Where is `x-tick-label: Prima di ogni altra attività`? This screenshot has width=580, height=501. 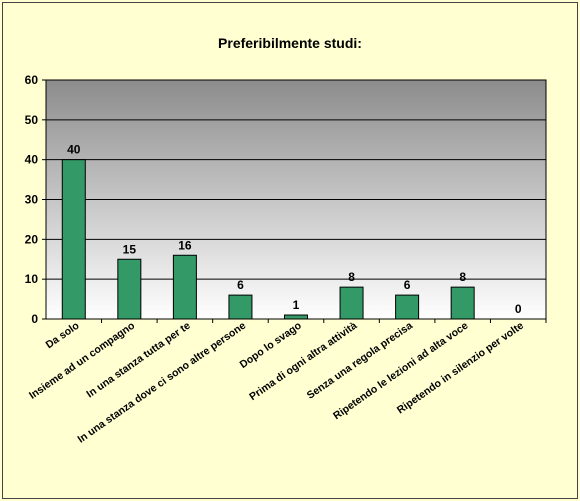
x-tick-label: Prima di ogni altra attività is located at coordinates (303, 362).